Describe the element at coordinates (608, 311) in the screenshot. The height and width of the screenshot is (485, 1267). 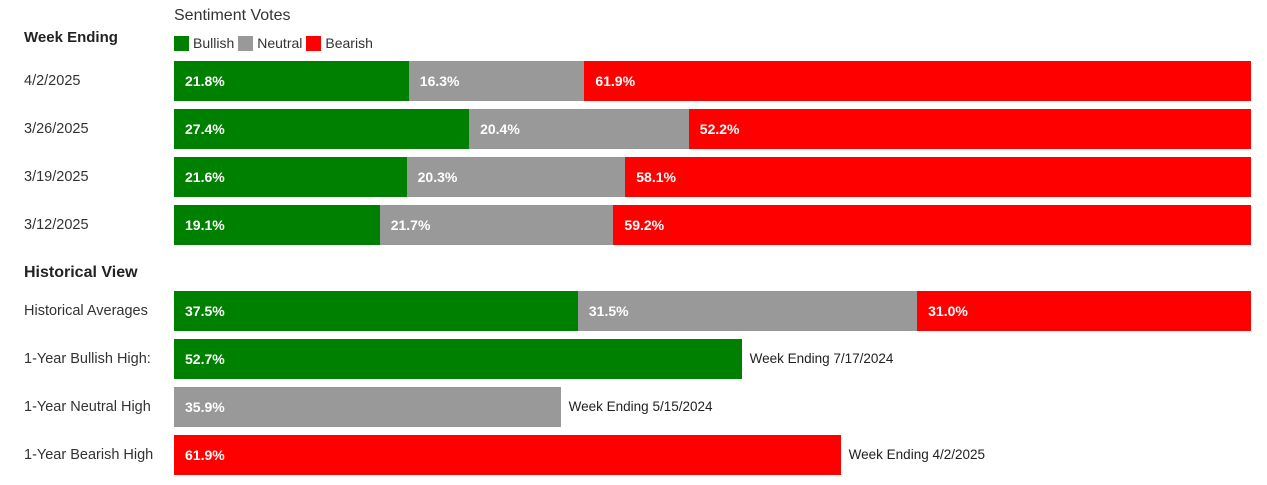
I see `bar-label-neutral: 31.5%` at that location.